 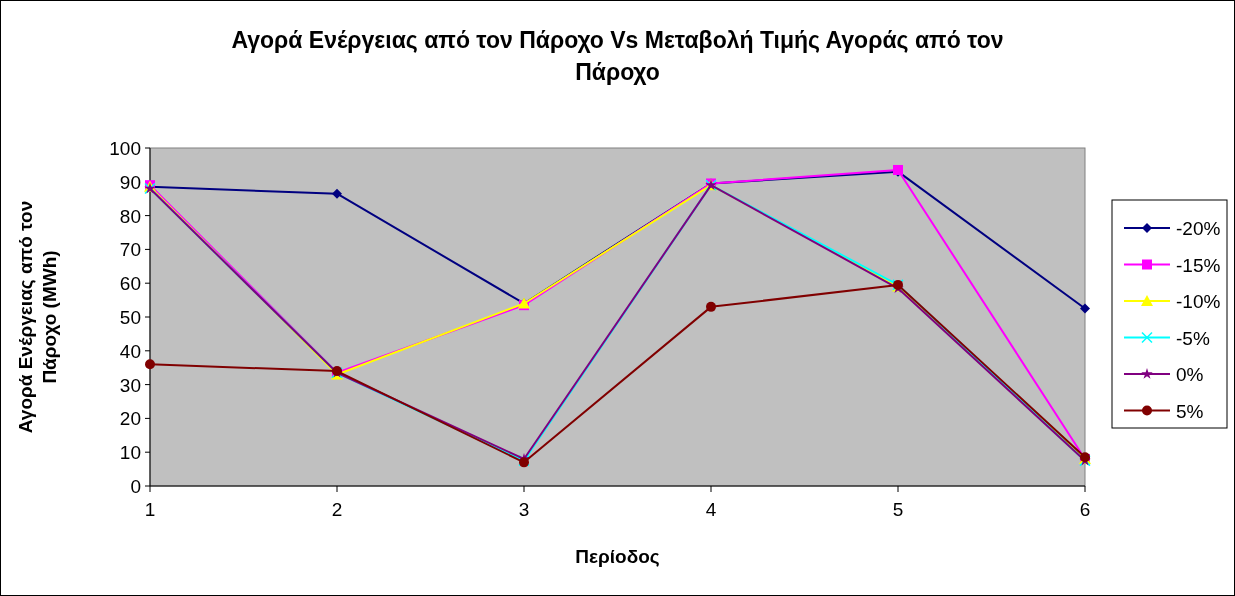 I want to click on y-tick-label: 10, so click(x=130, y=453).